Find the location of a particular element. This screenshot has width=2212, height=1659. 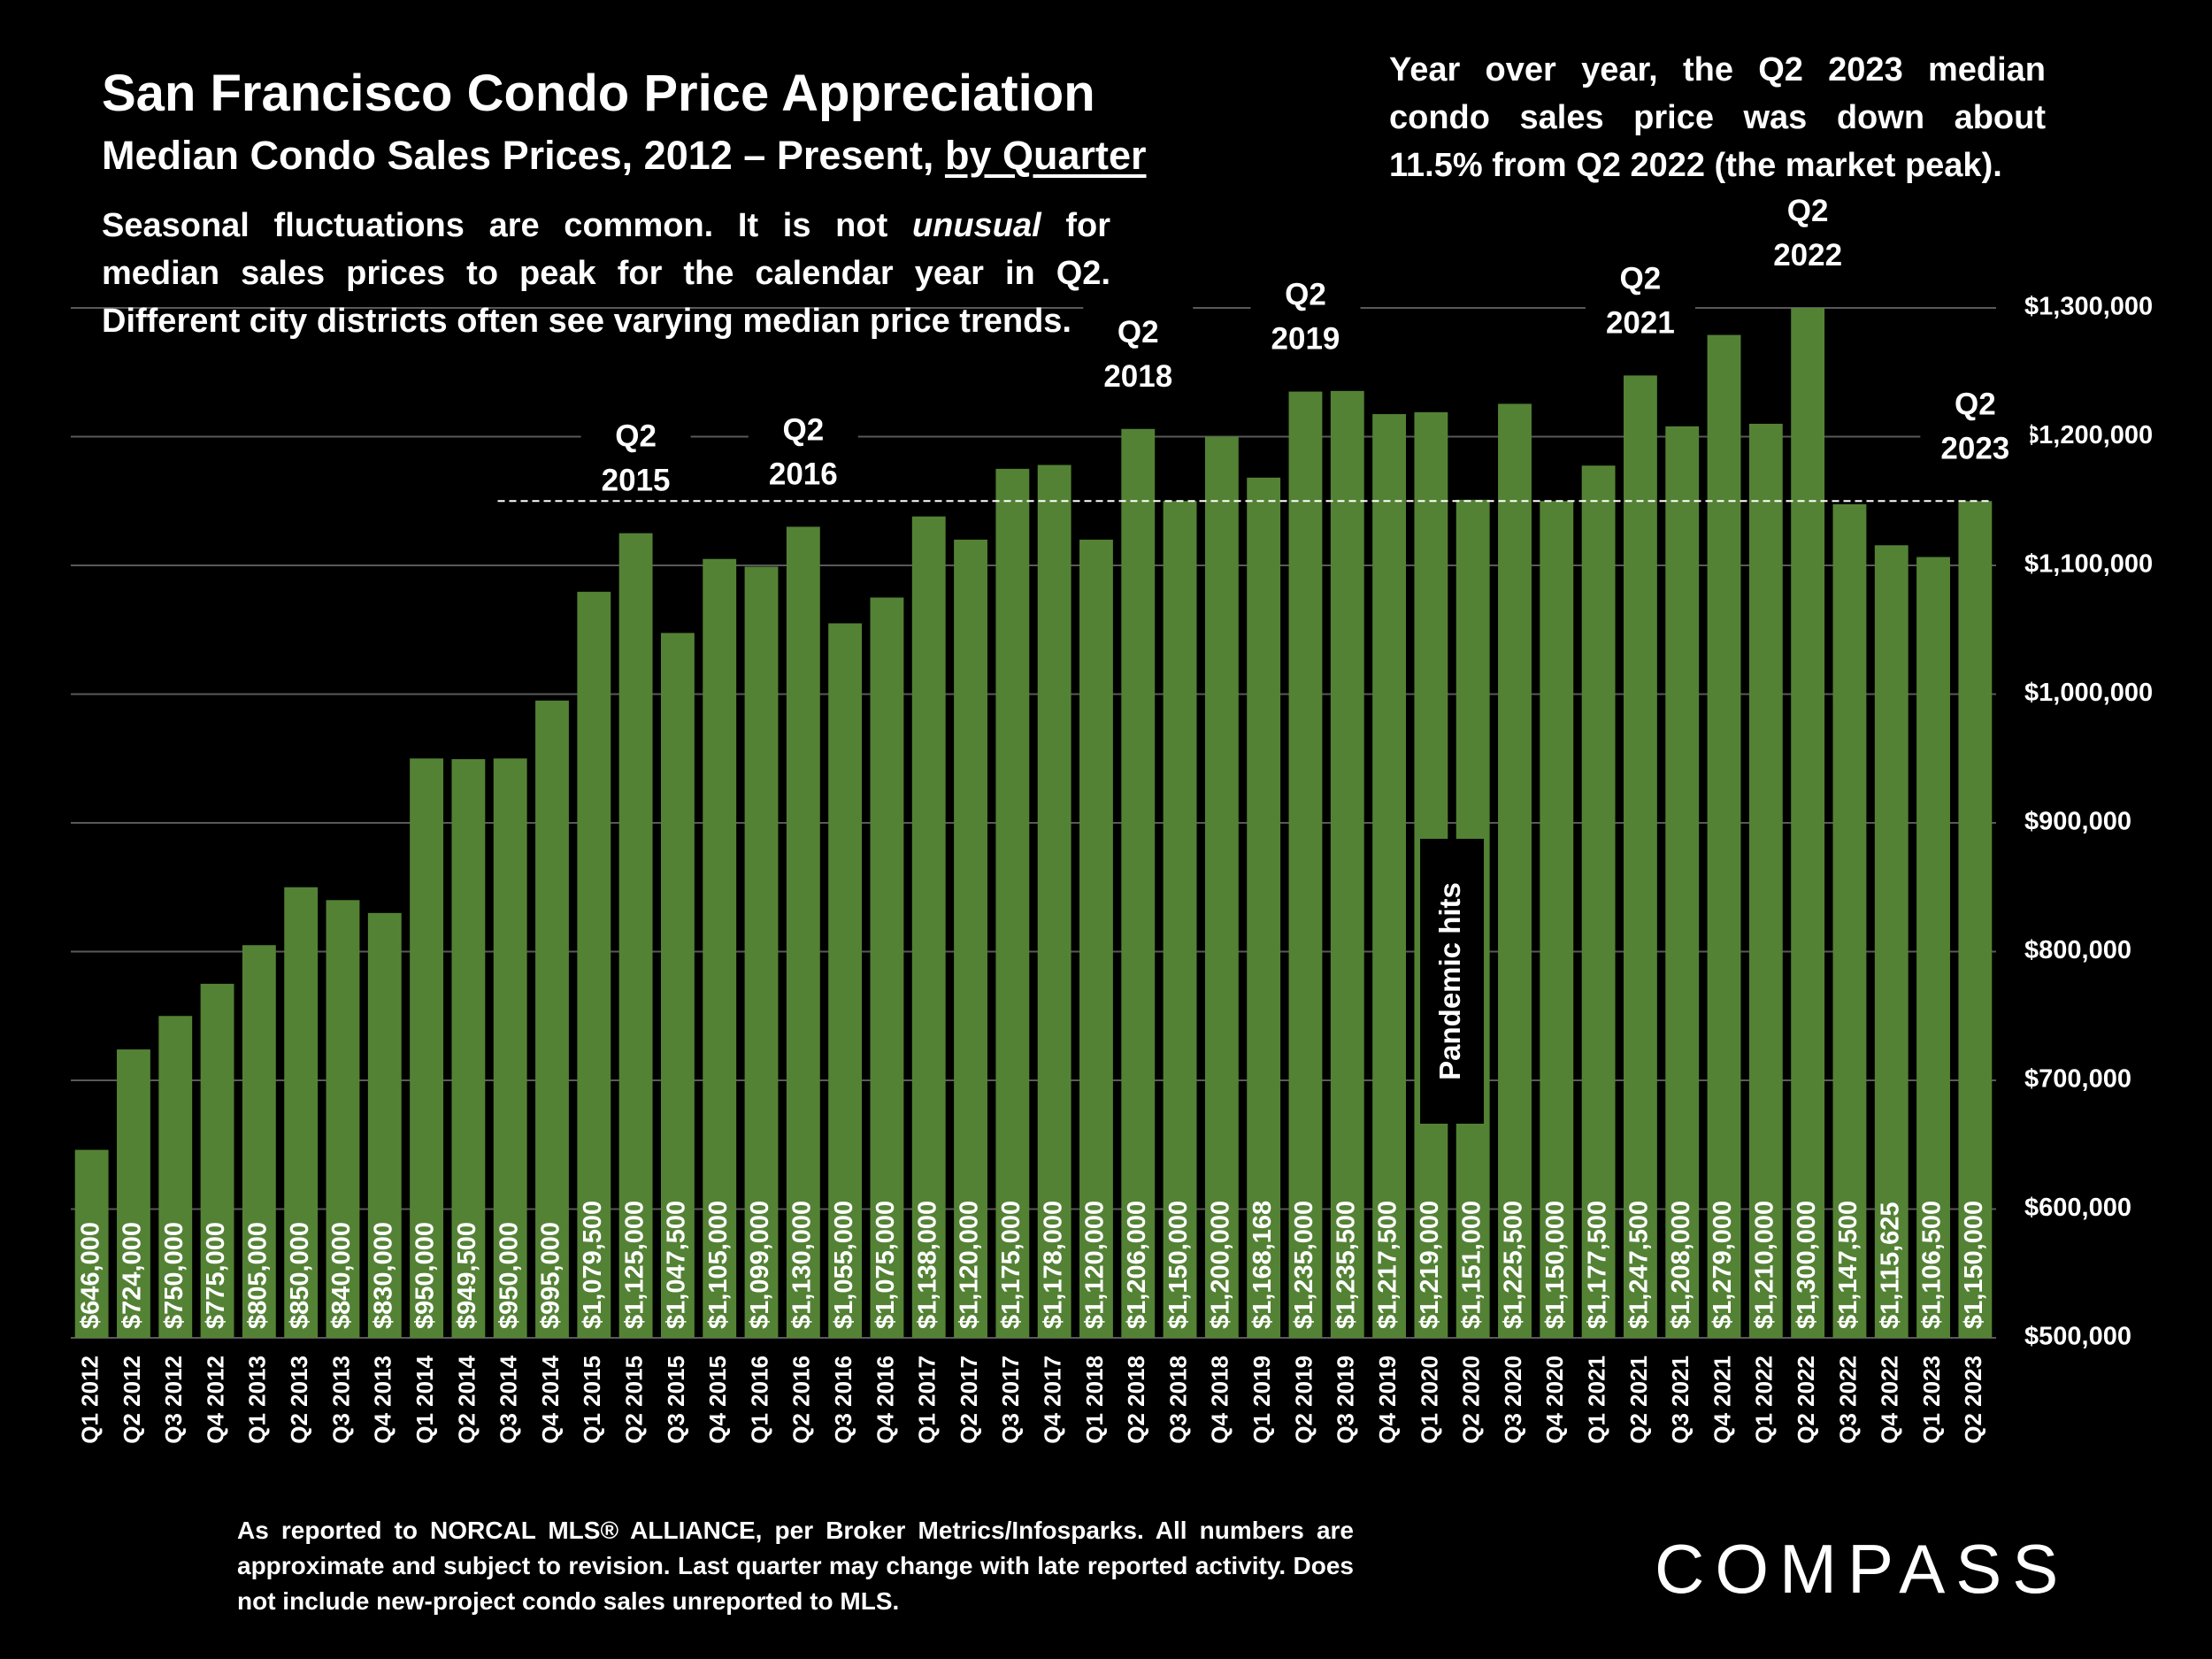

x-tick-label: Q4 2019 is located at coordinates (1388, 1400).